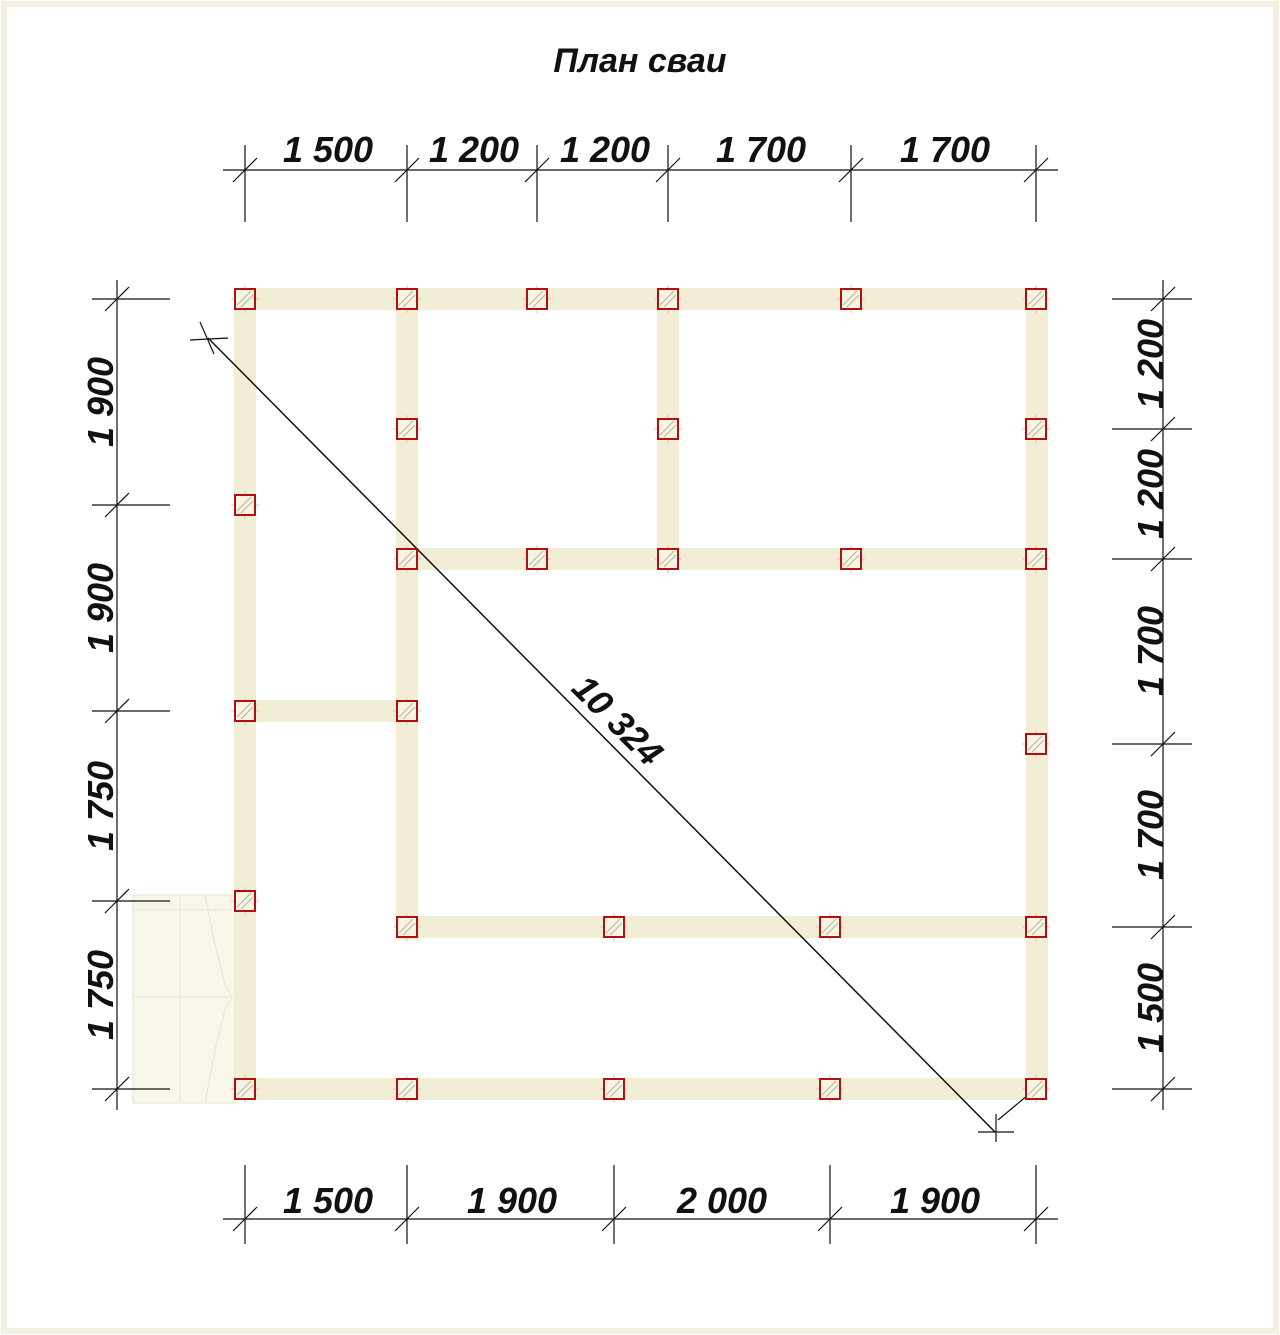  Describe the element at coordinates (640, 1204) in the screenshot. I see `bottom-dimension-chain: 1 500 1 900 2 000 1 900` at that location.